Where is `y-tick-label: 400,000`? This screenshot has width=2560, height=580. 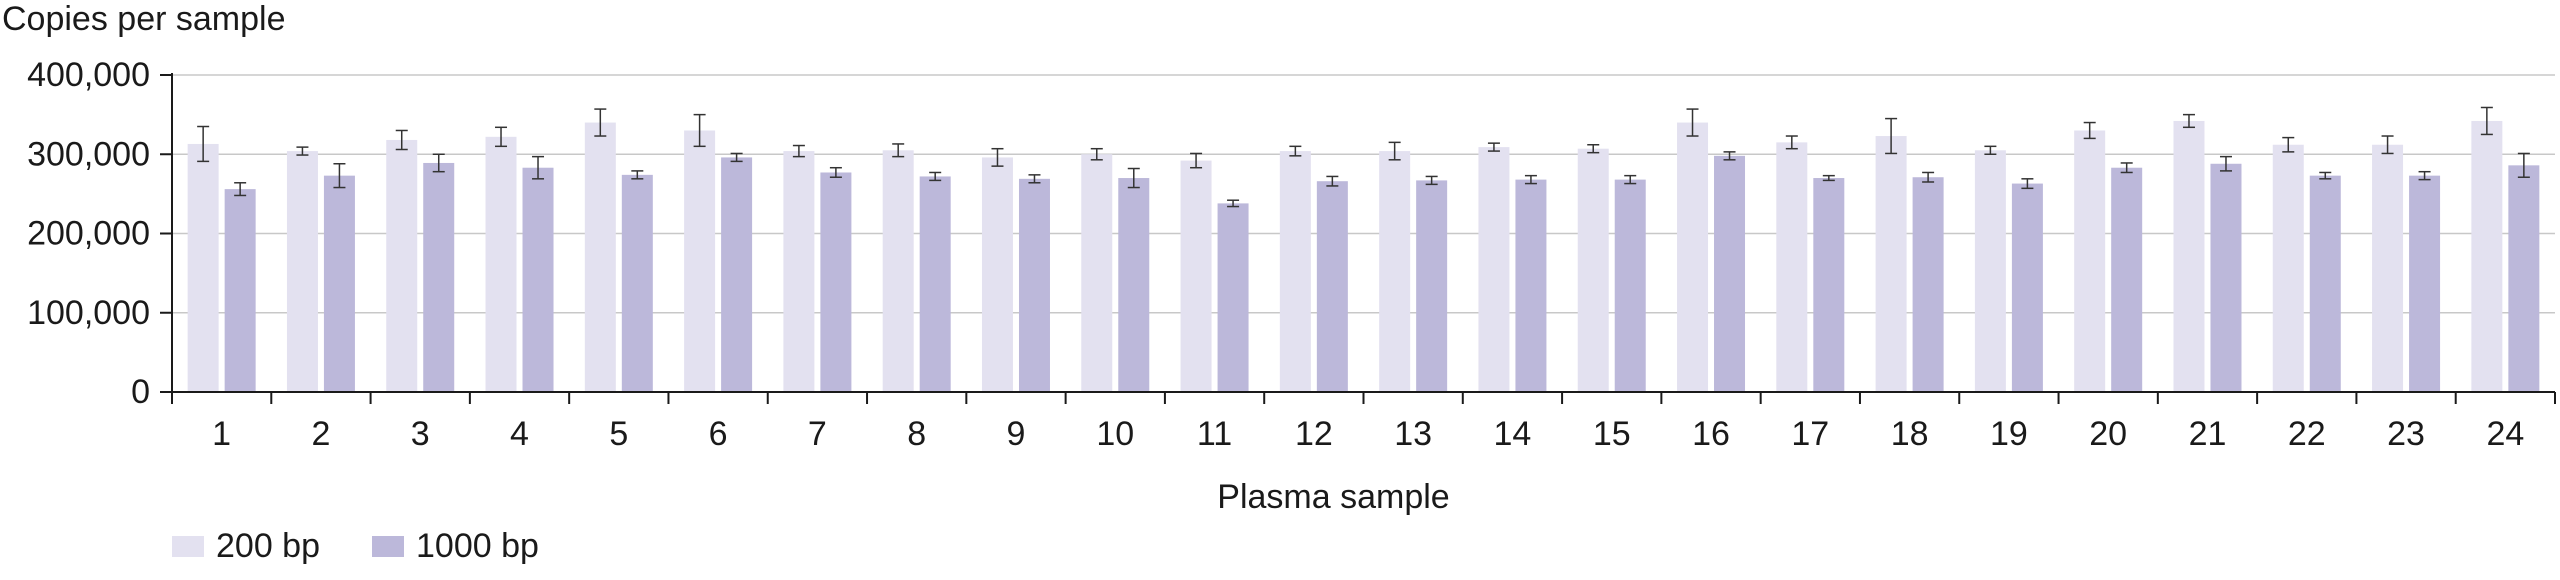
y-tick-label: 400,000 is located at coordinates (88, 75).